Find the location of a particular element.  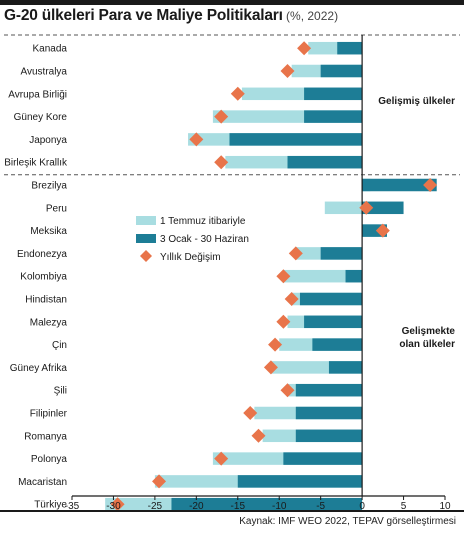

x-tick-label-9: 10 is located at coordinates (445, 505).